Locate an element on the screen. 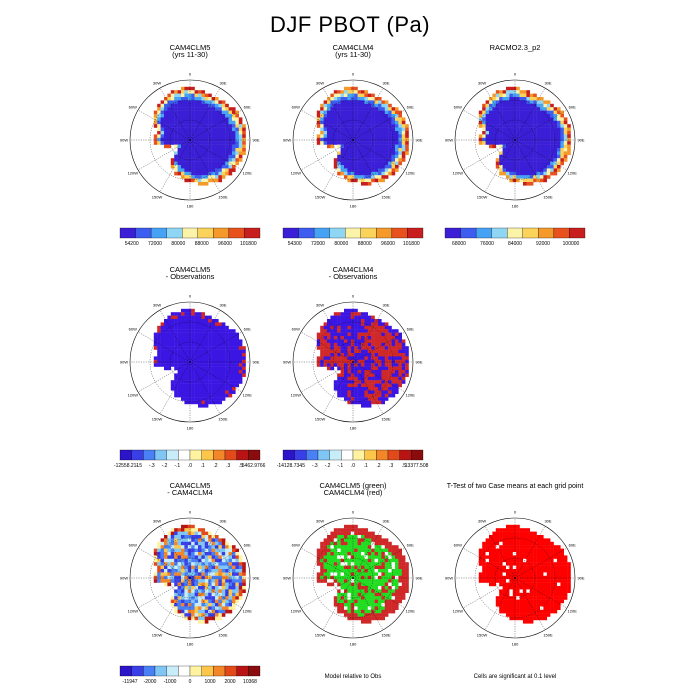  longitude-label: 0 is located at coordinates (190, 74).